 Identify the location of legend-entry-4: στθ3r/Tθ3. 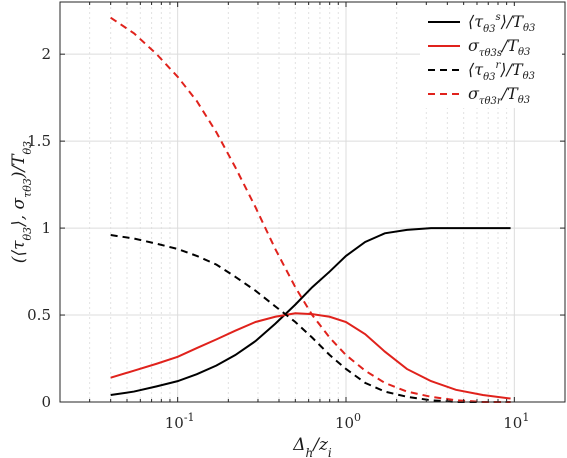
(499, 95).